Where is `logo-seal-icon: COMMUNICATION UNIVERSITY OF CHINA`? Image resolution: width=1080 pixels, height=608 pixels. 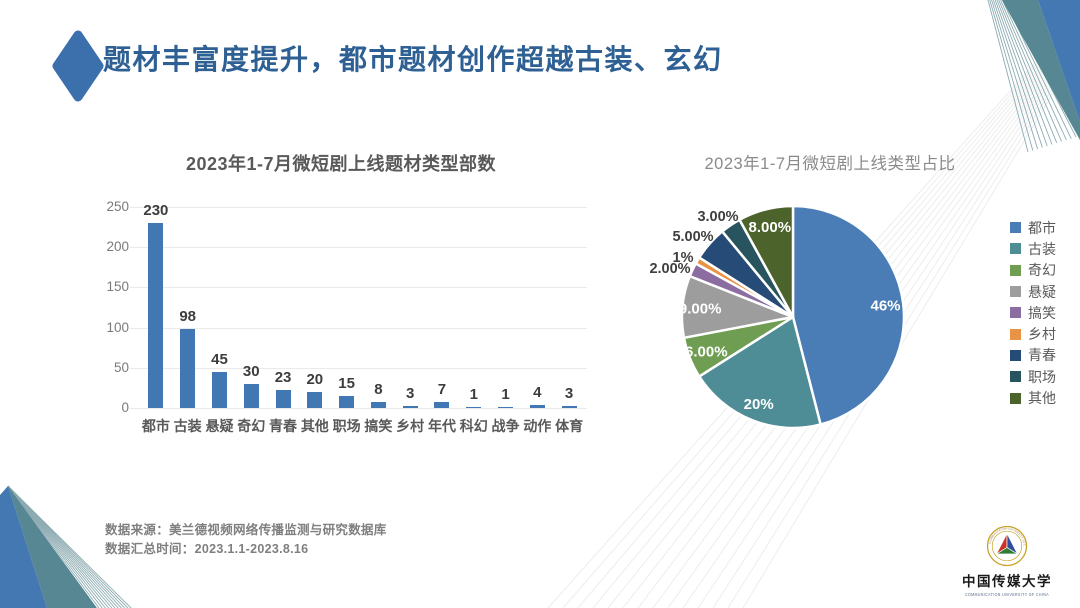
logo-seal-icon: COMMUNICATION UNIVERSITY OF CHINA is located at coordinates (988, 543).